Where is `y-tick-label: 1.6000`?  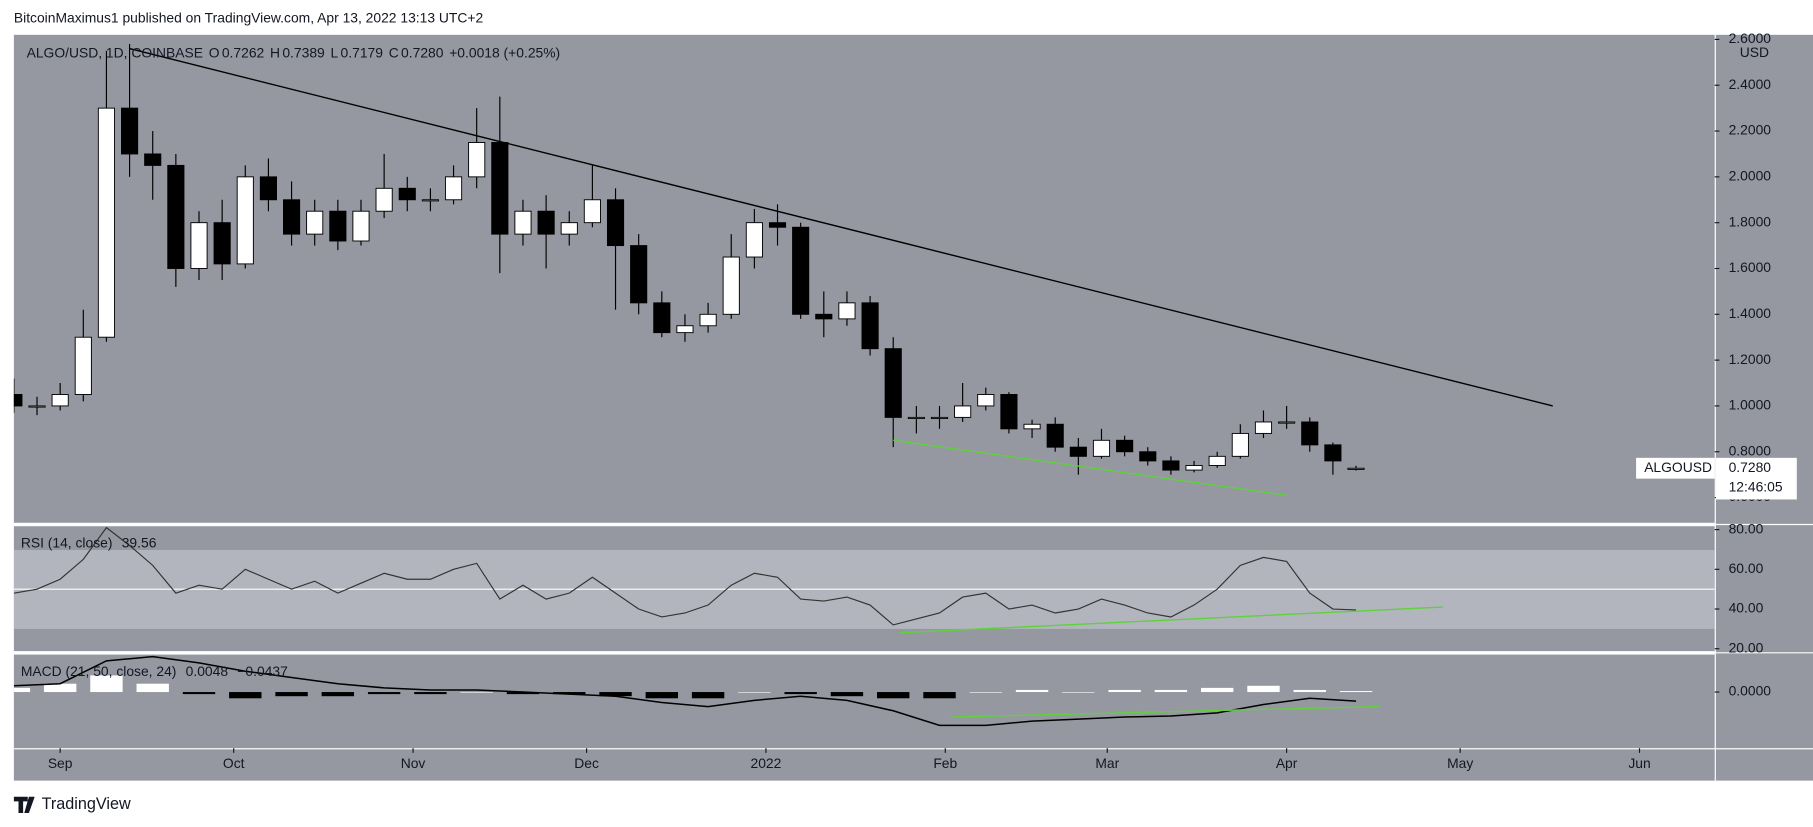 y-tick-label: 1.6000 is located at coordinates (1750, 267).